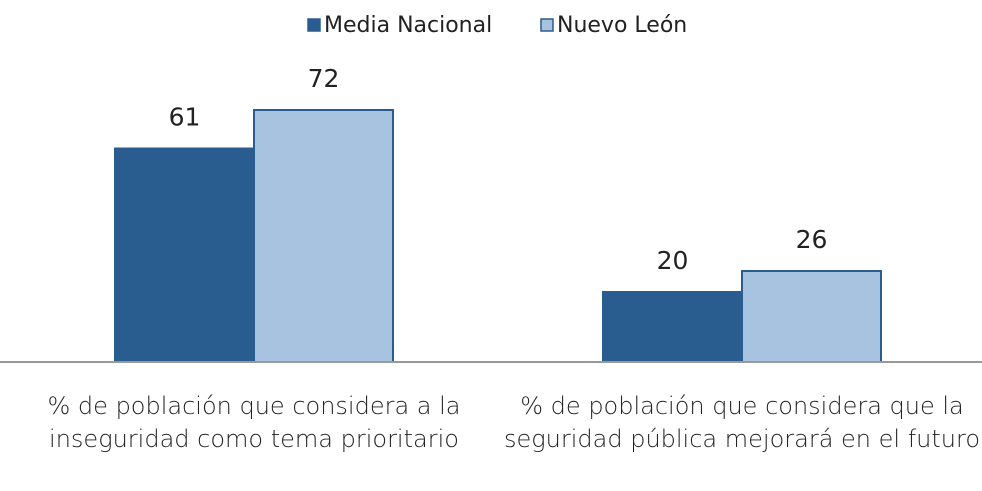 This screenshot has width=982, height=491. What do you see at coordinates (185, 117) in the screenshot?
I see `data-label: 61` at bounding box center [185, 117].